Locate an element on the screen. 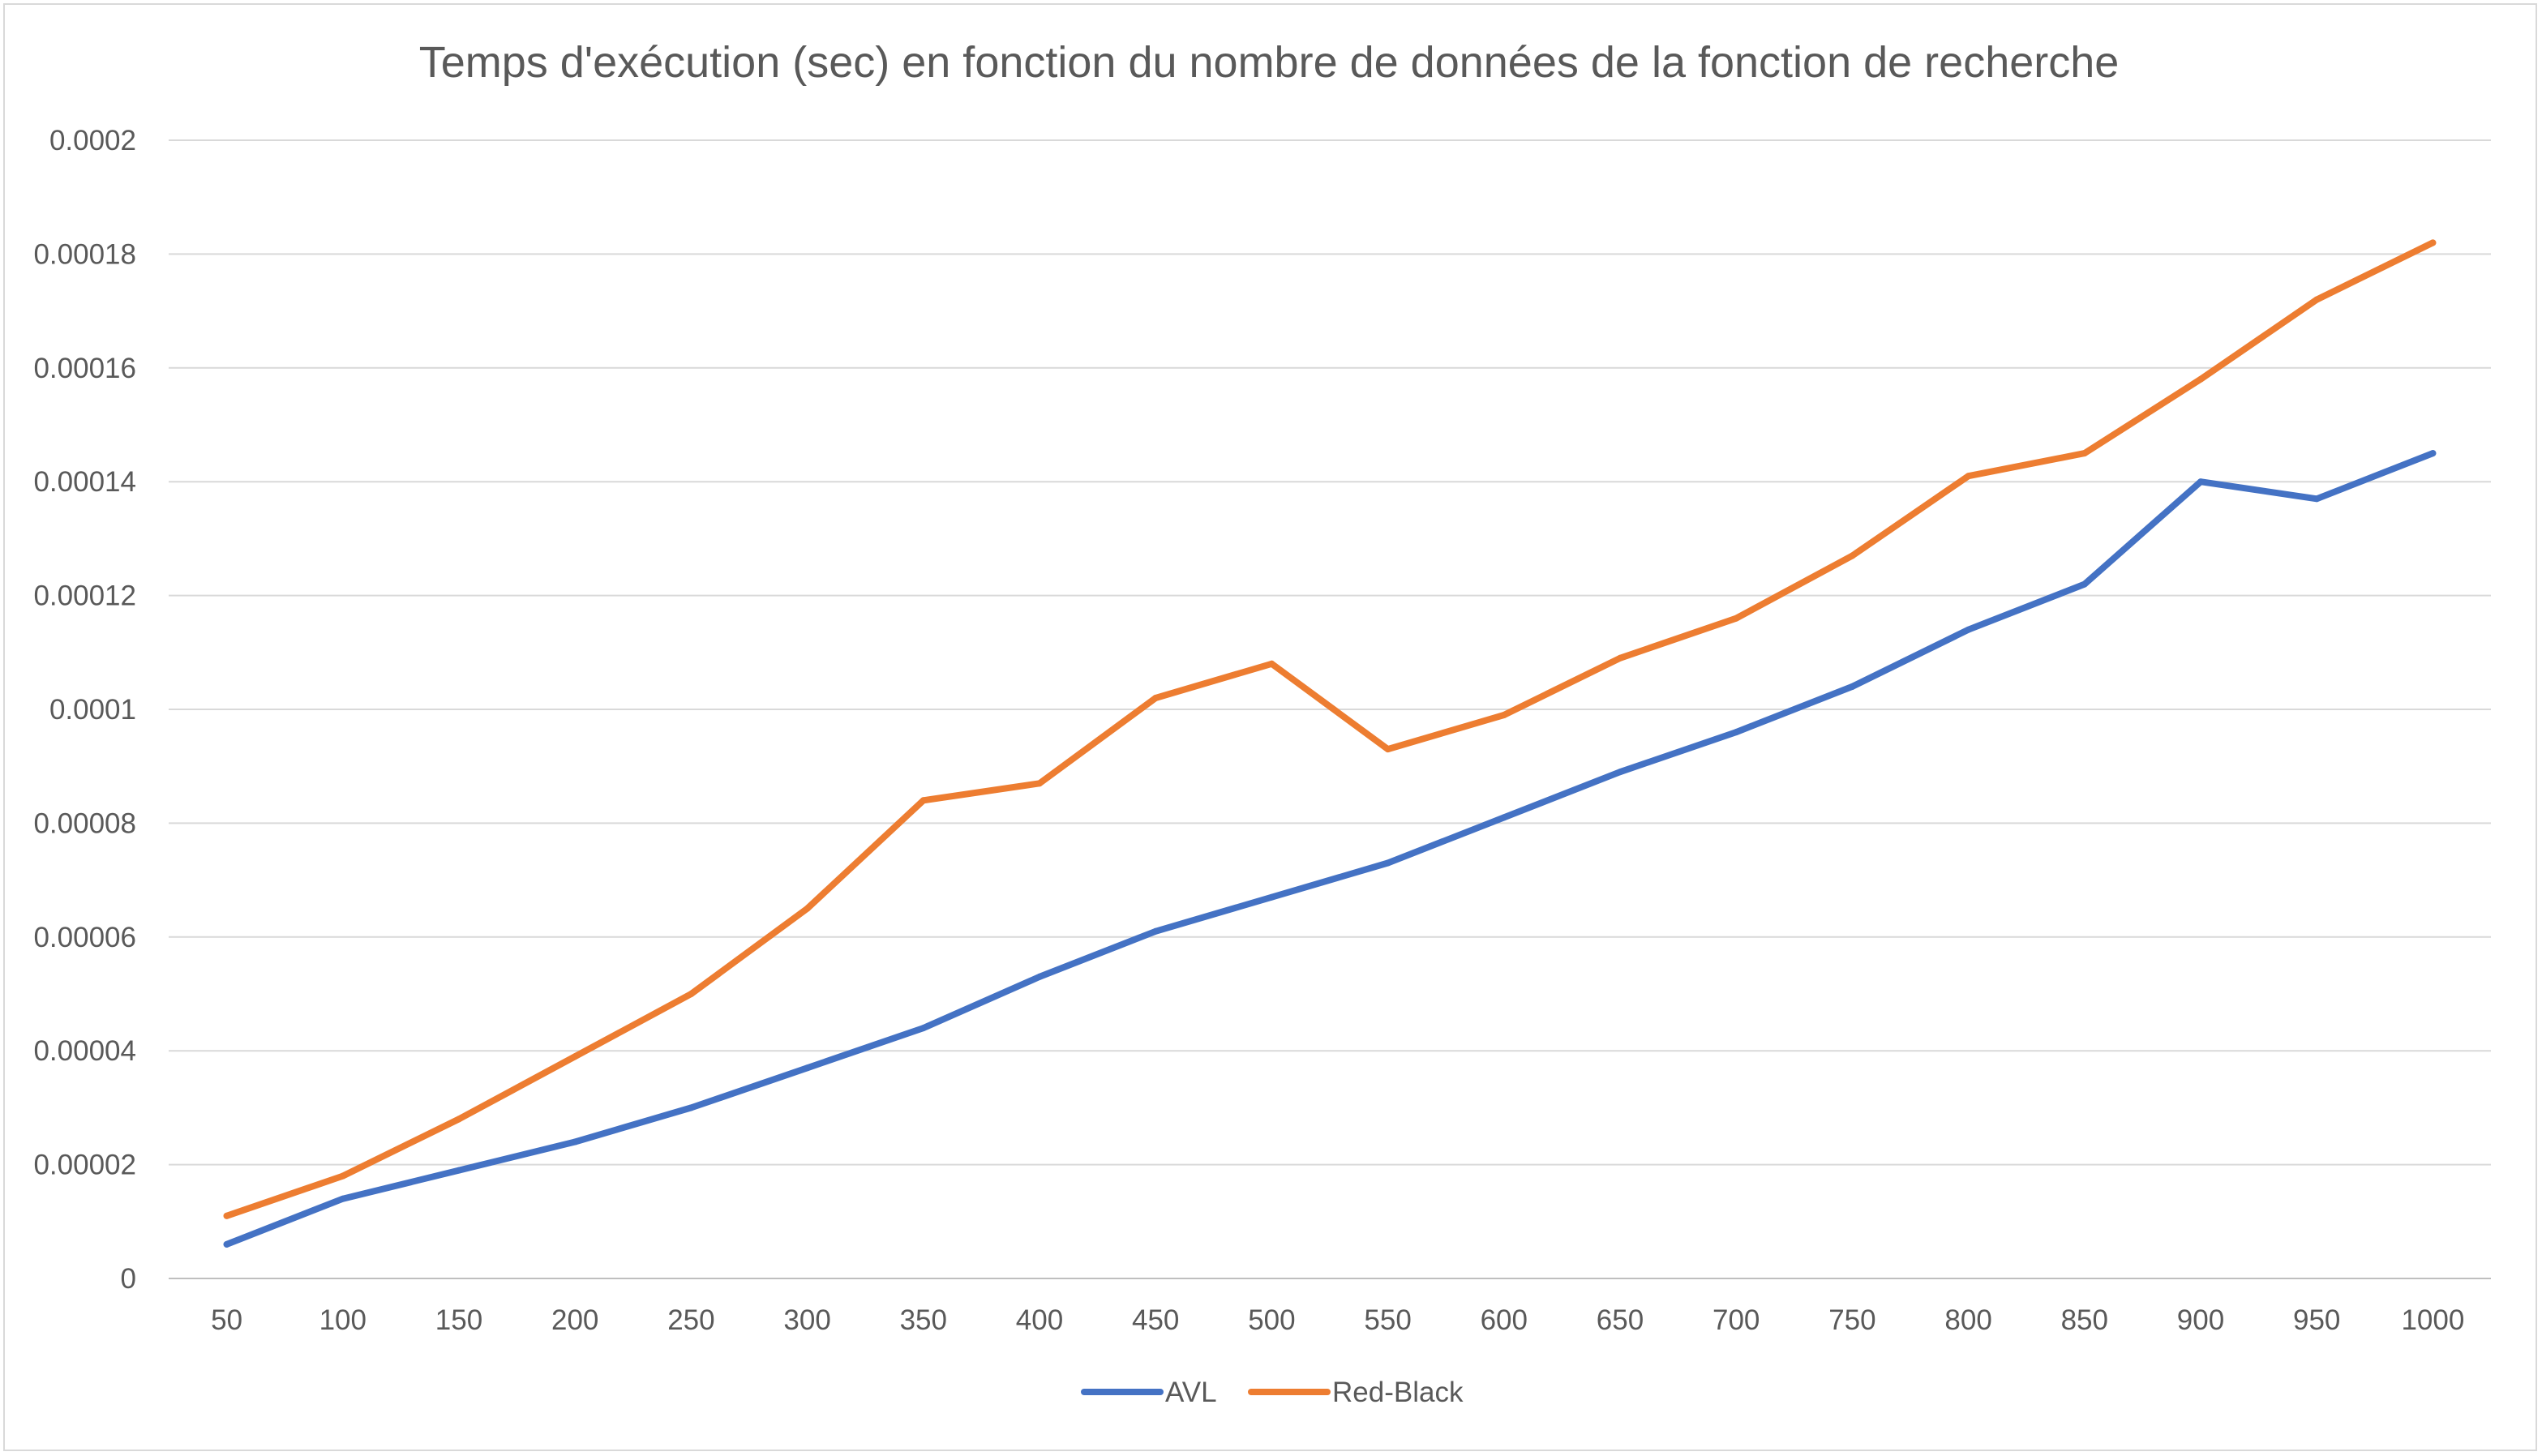  y-tick-label: 0.0002 is located at coordinates (93, 141).